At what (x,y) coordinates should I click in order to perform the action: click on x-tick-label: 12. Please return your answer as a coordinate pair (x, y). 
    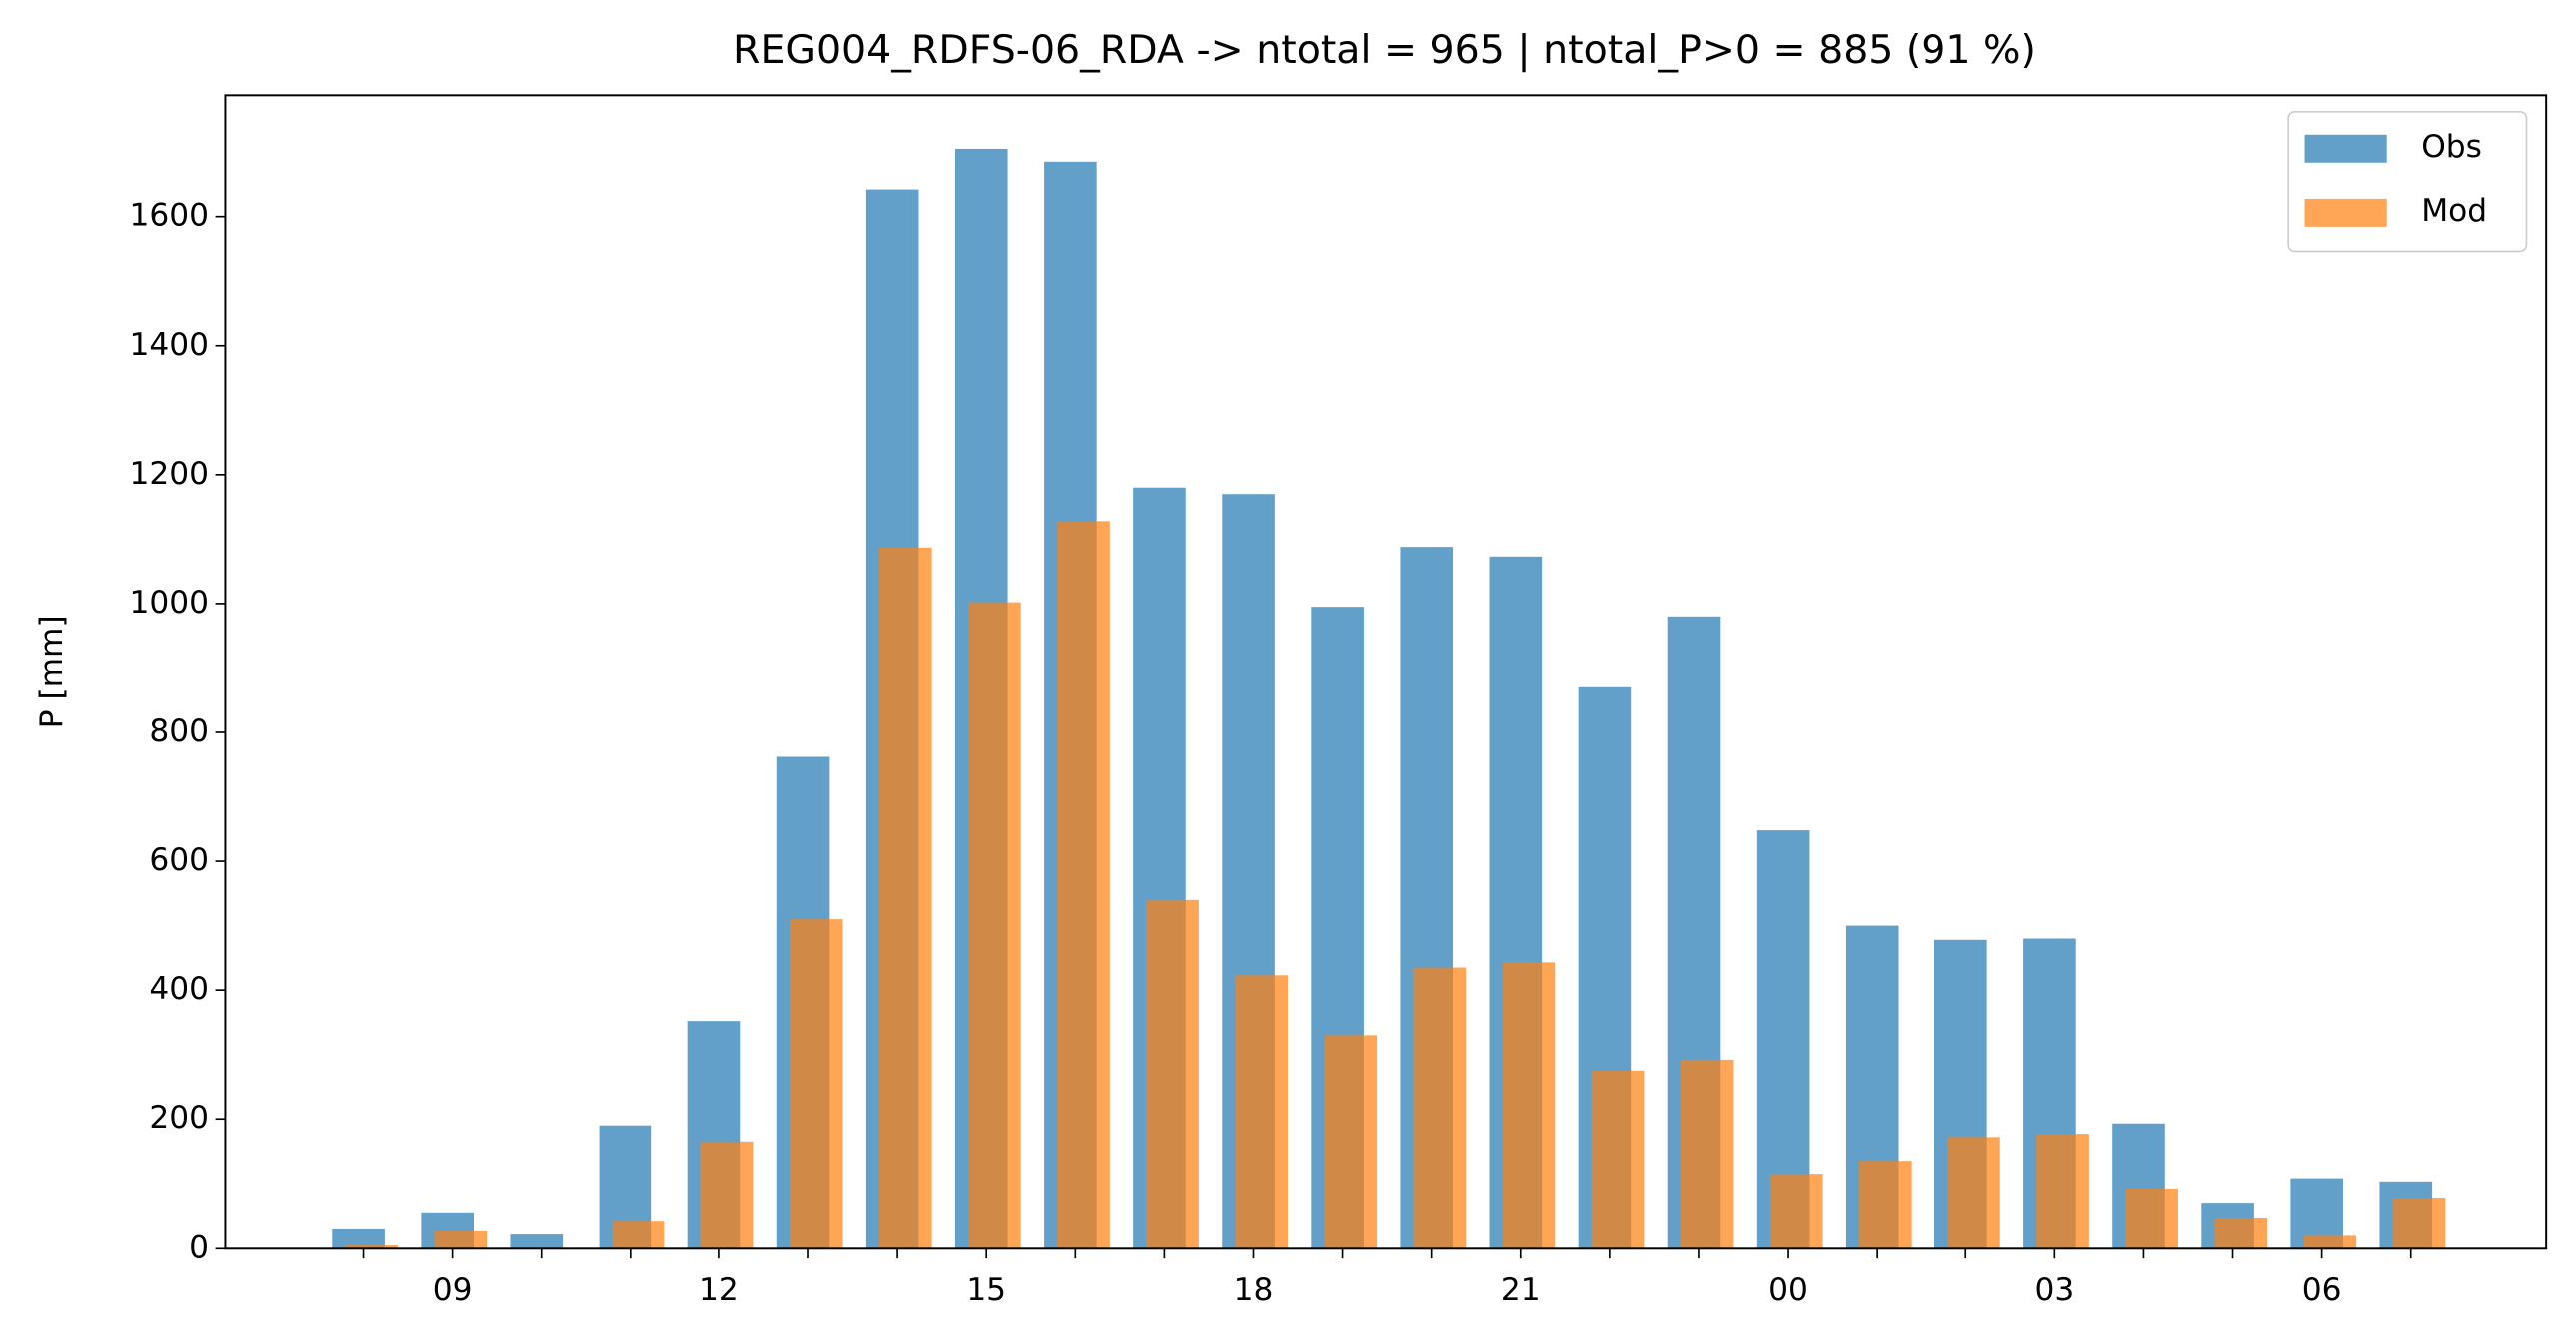
    Looking at the image, I should click on (719, 1290).